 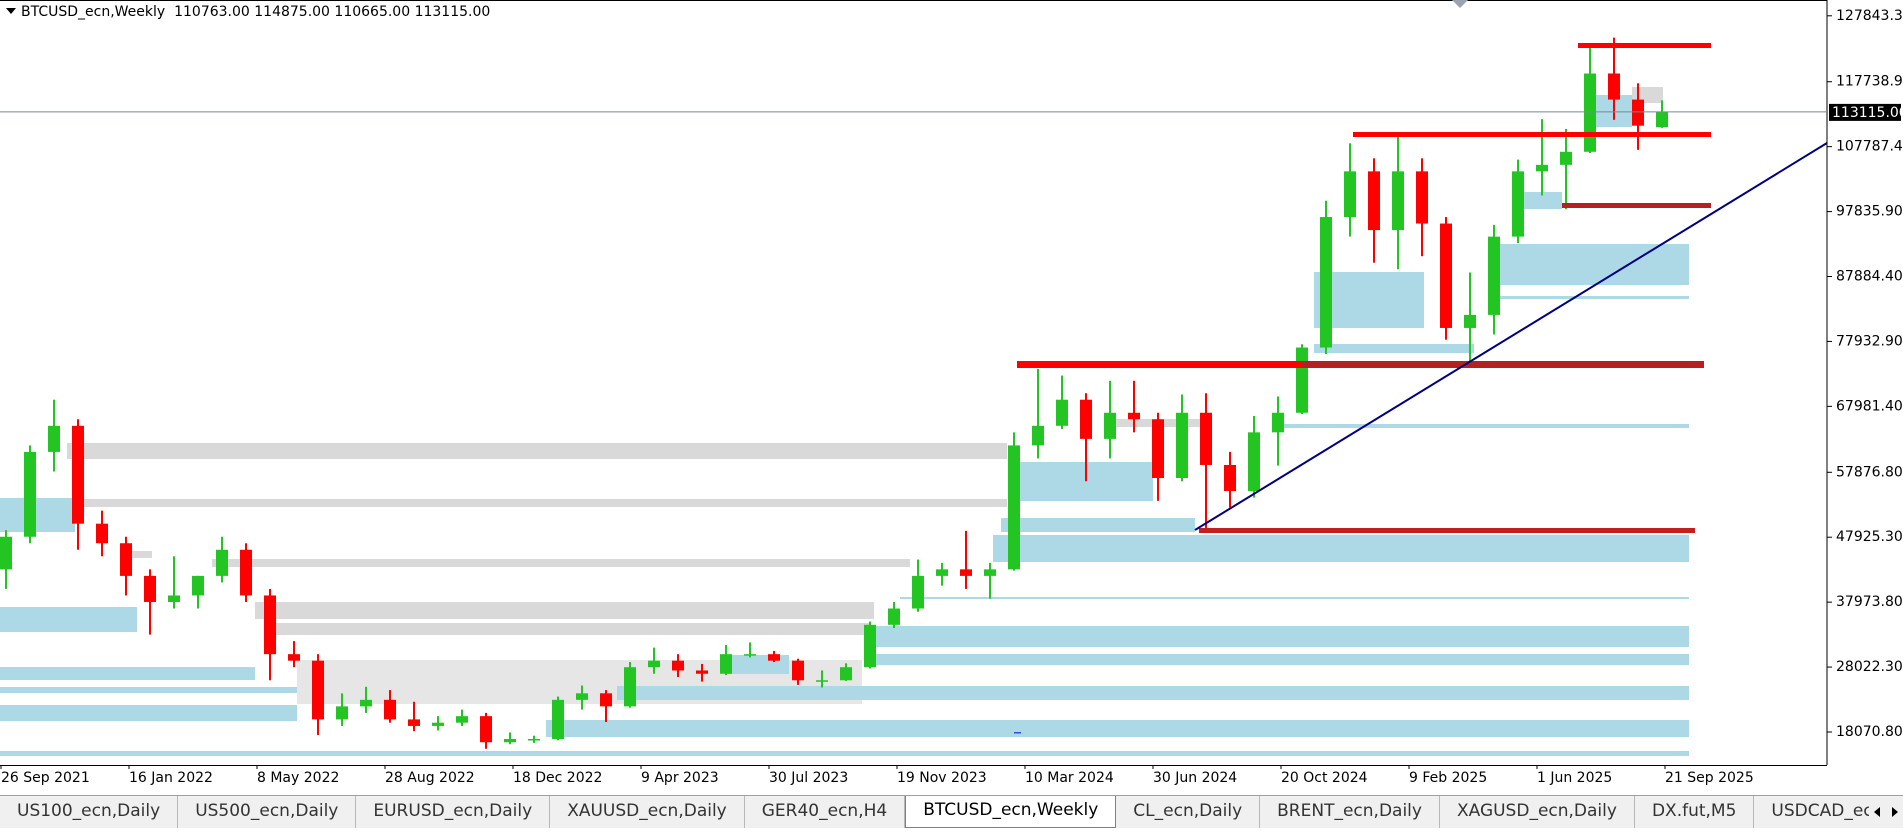 I want to click on x-tick-label: 9 Apr 2023, so click(x=680, y=778).